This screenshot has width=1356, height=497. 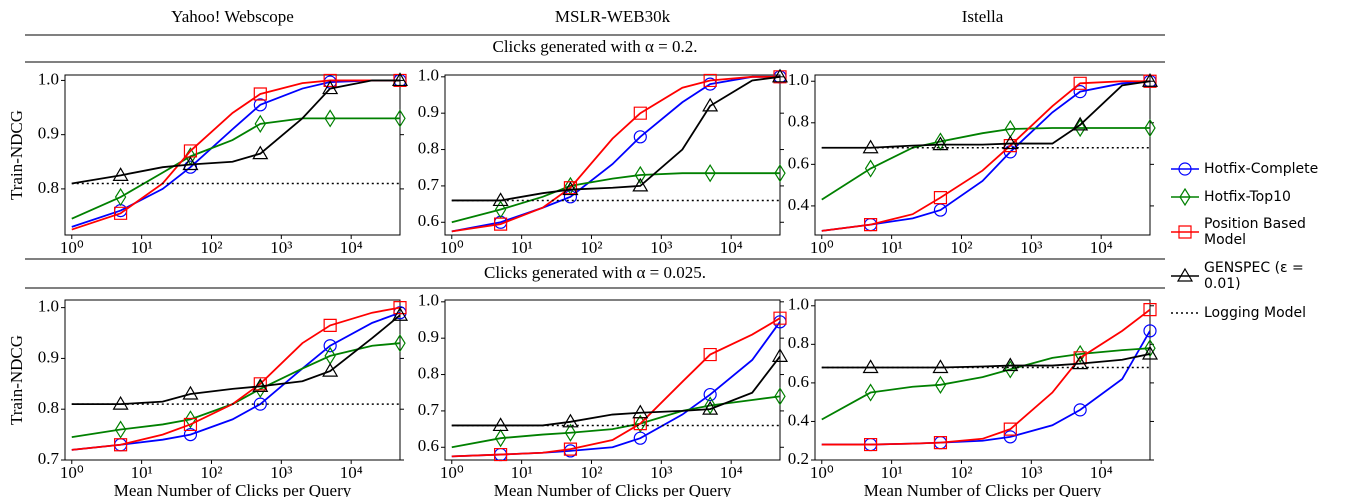 What do you see at coordinates (798, 458) in the screenshot?
I see `y-tick-label: 0.2` at bounding box center [798, 458].